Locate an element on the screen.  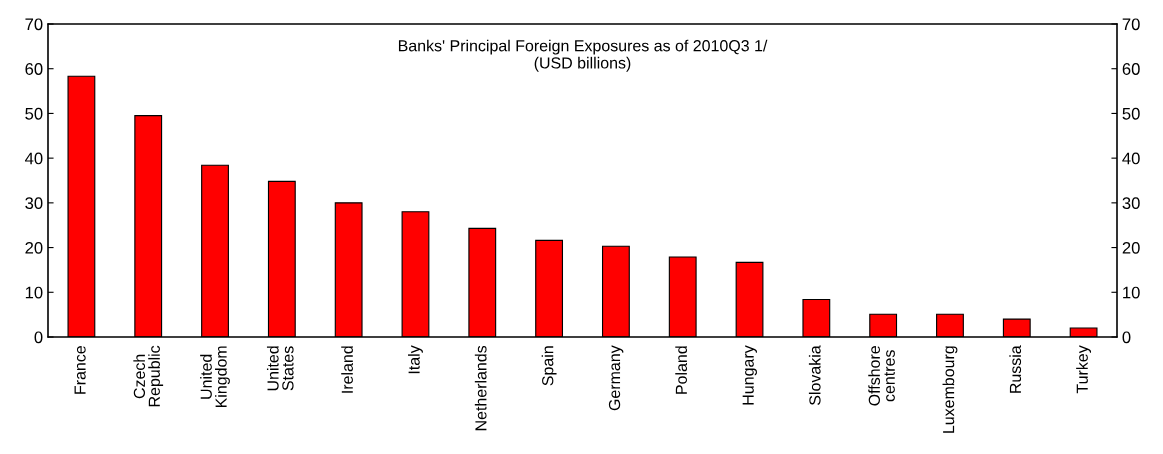
y2-tick-label: 50 is located at coordinates (1131, 113).